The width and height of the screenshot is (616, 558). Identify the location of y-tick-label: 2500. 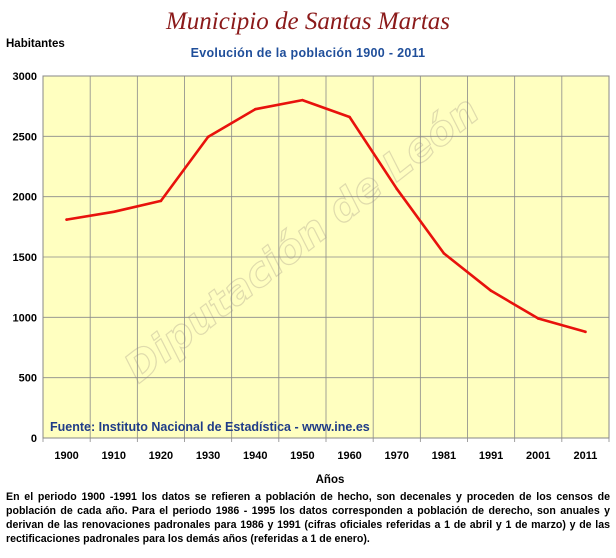
(25, 137).